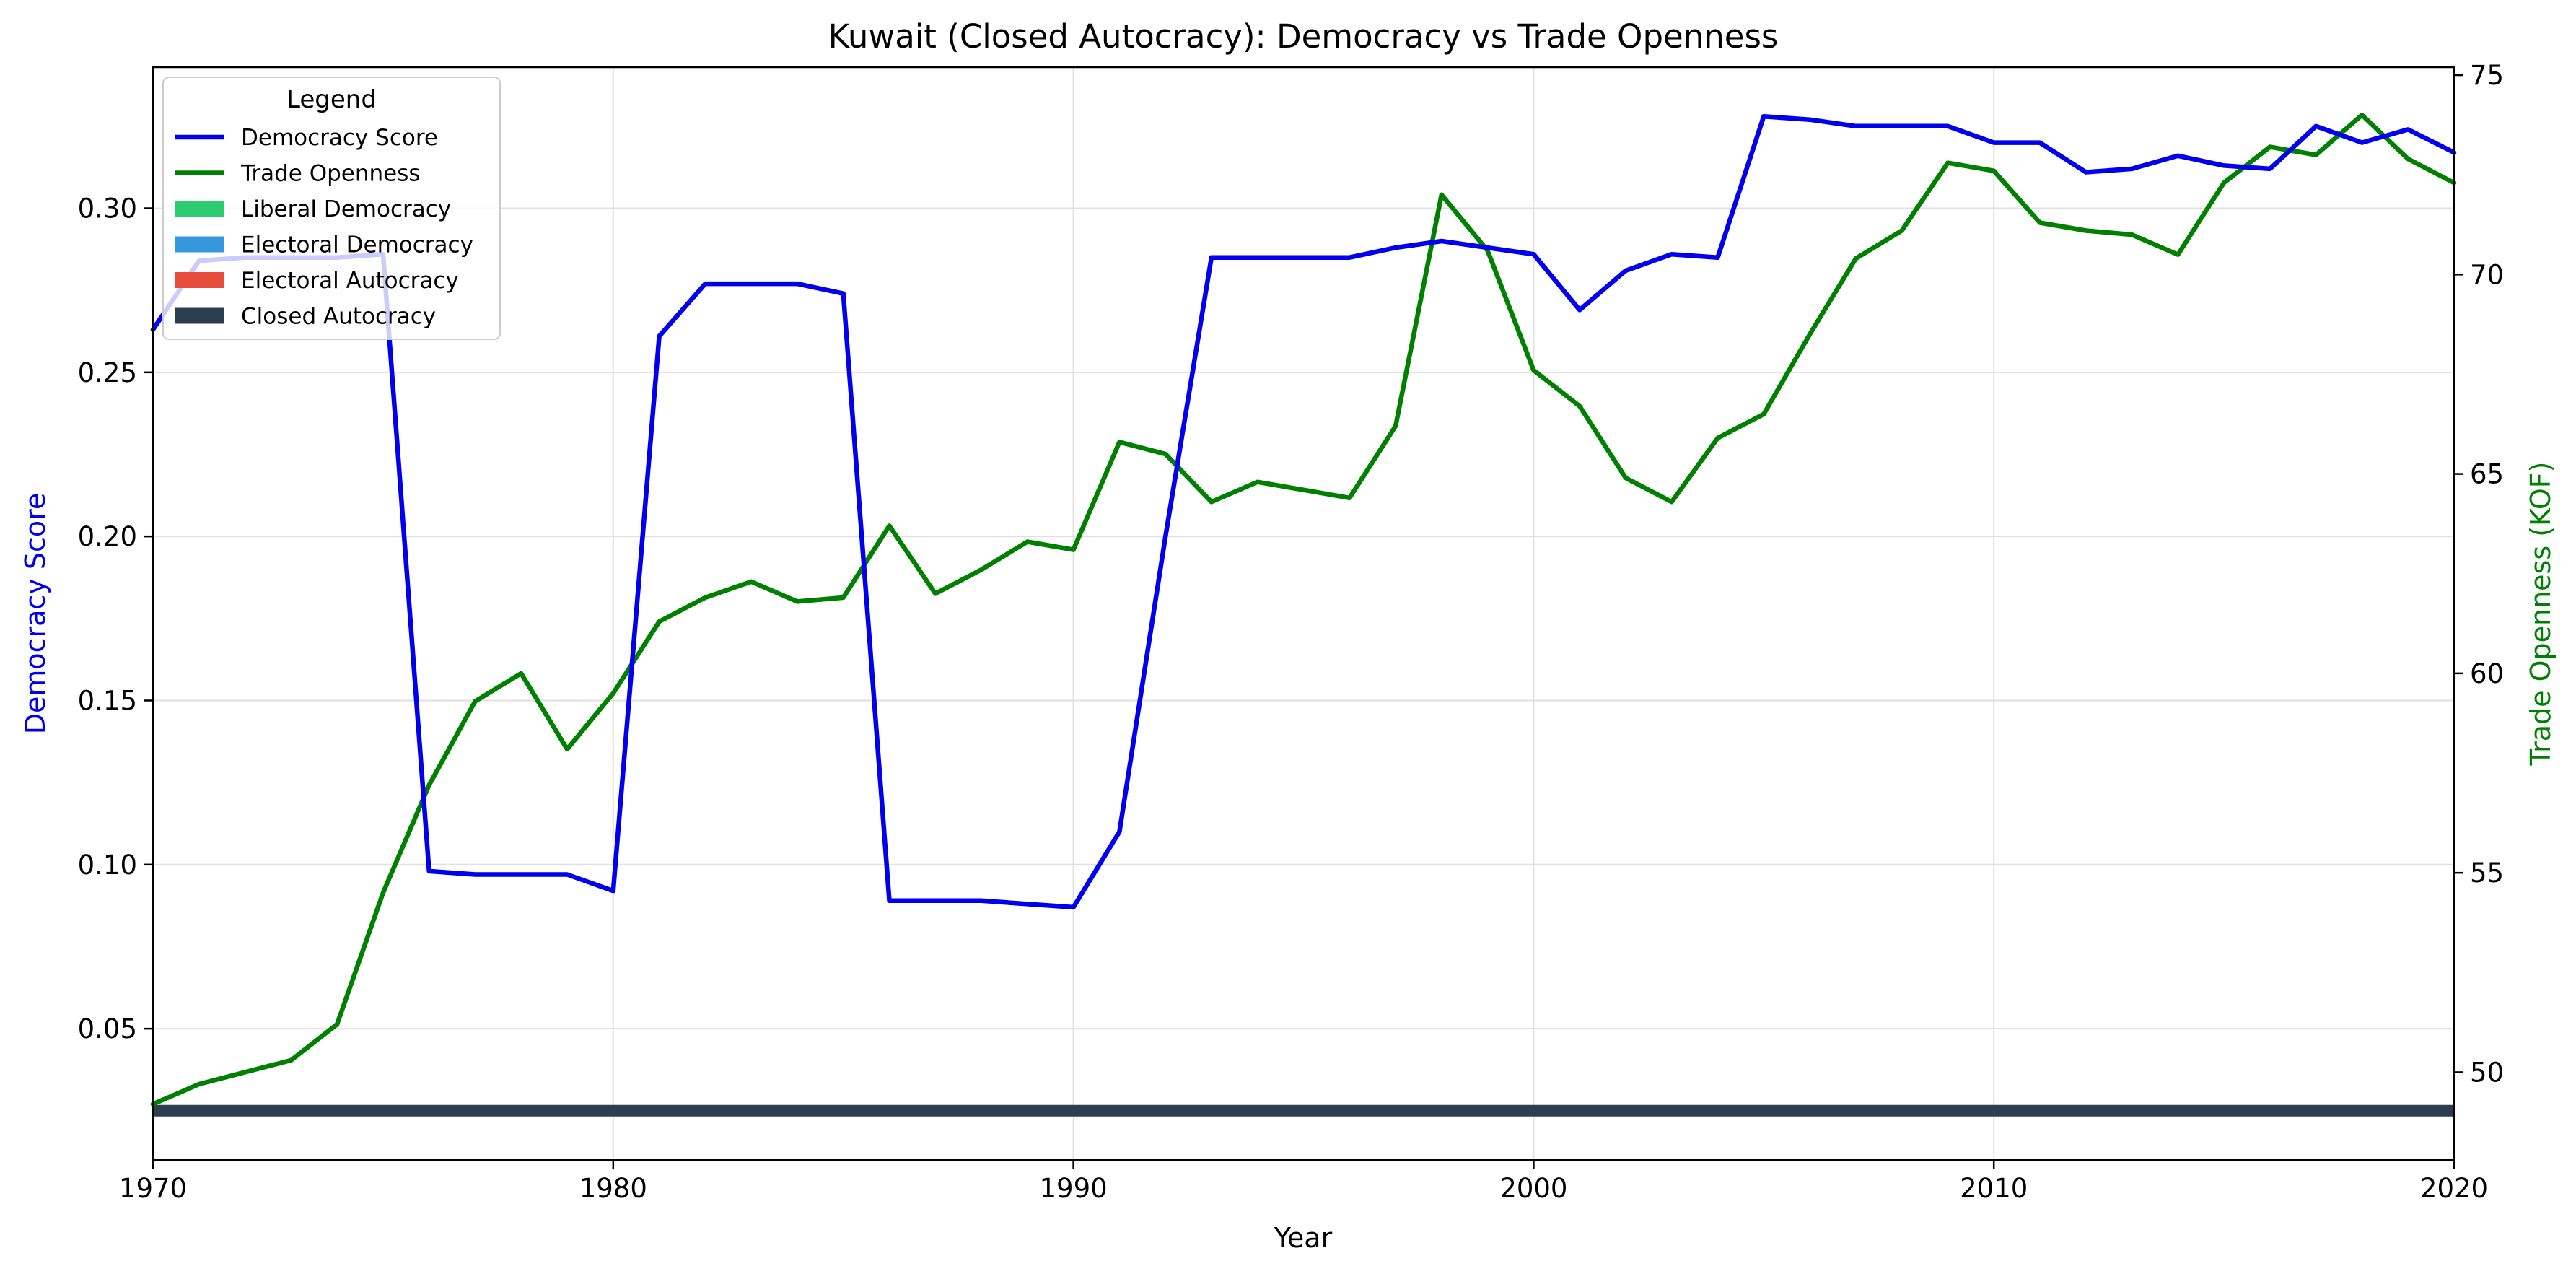 The width and height of the screenshot is (2576, 1274). I want to click on y-tick-label: 0.25, so click(107, 372).